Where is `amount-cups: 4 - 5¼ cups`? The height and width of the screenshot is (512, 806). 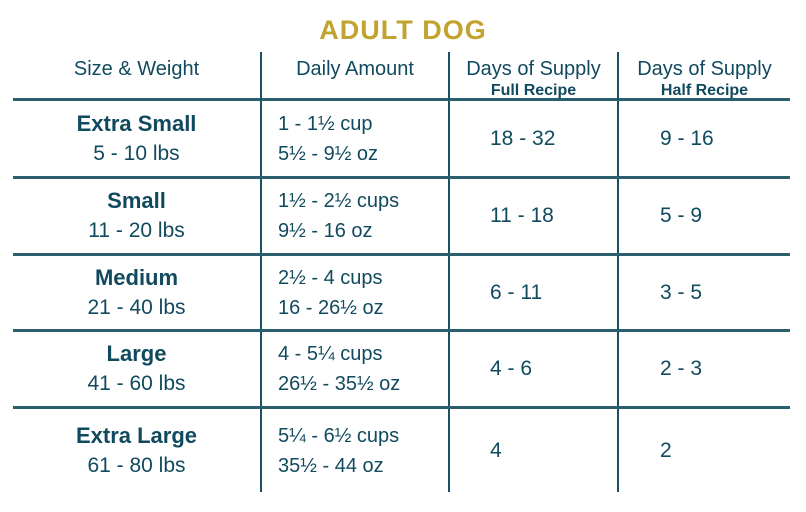
amount-cups: 4 - 5¼ cups is located at coordinates (330, 354).